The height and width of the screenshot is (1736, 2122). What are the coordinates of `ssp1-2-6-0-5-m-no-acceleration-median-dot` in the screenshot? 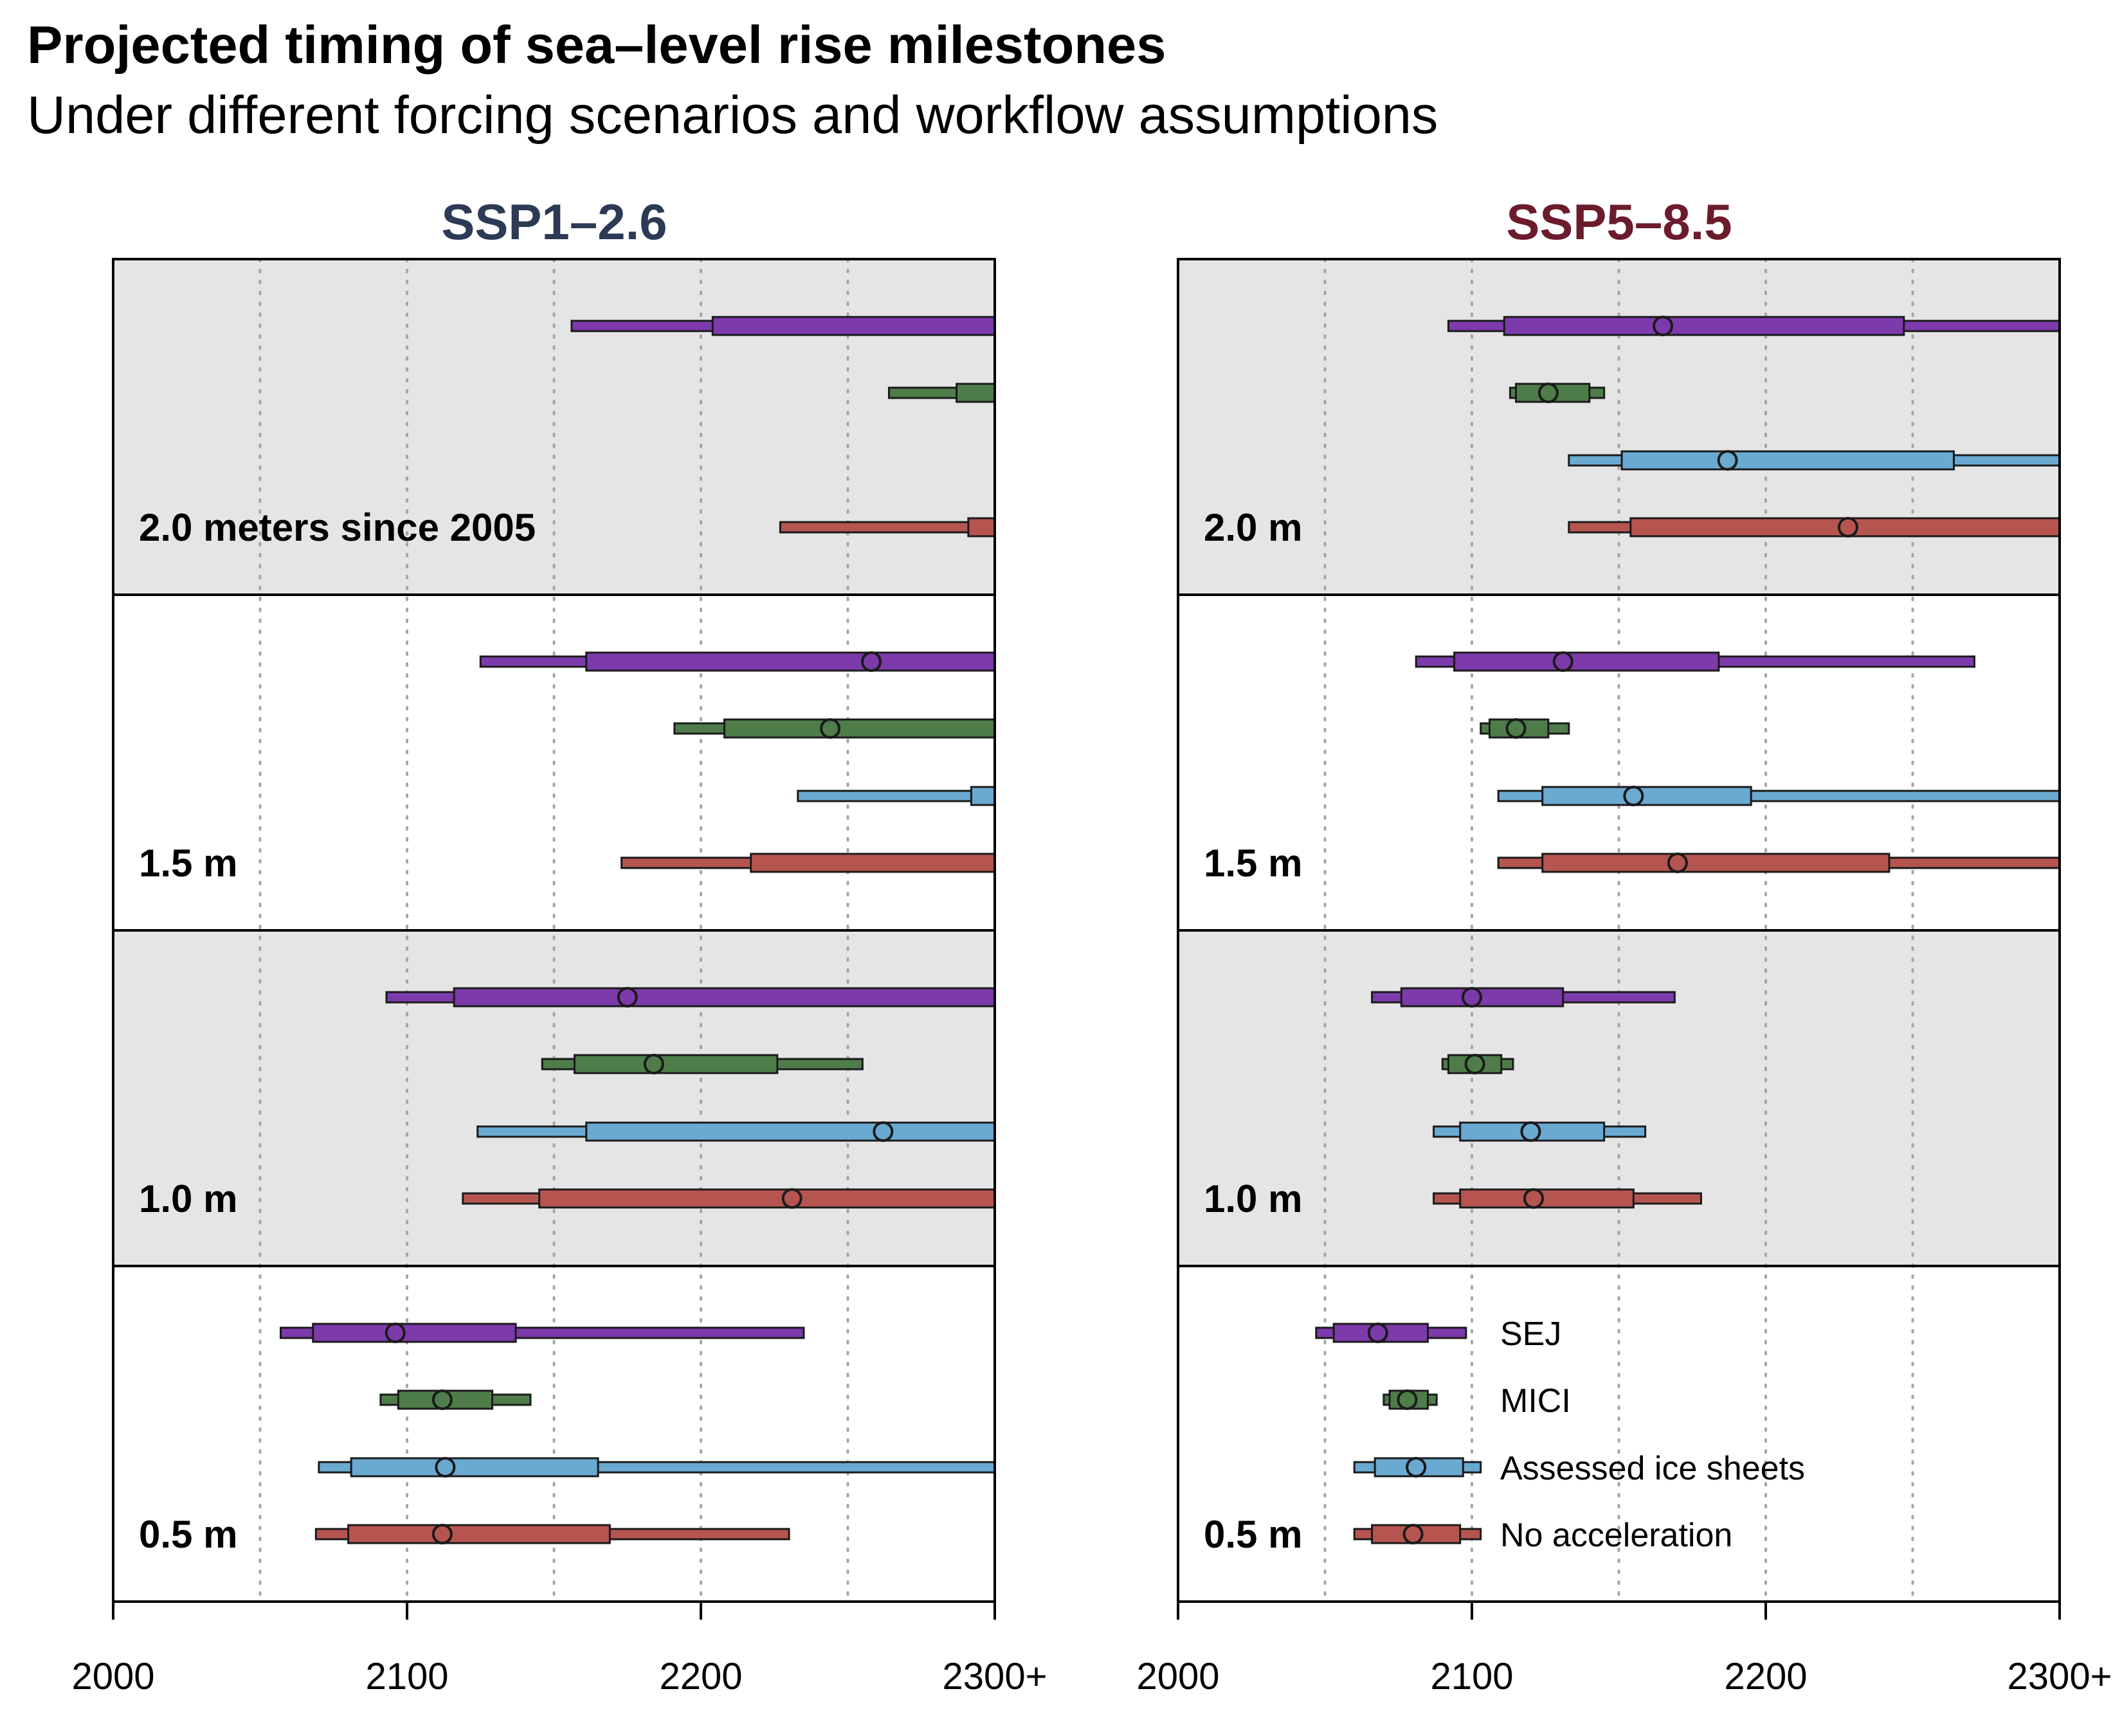 It's located at (442, 1534).